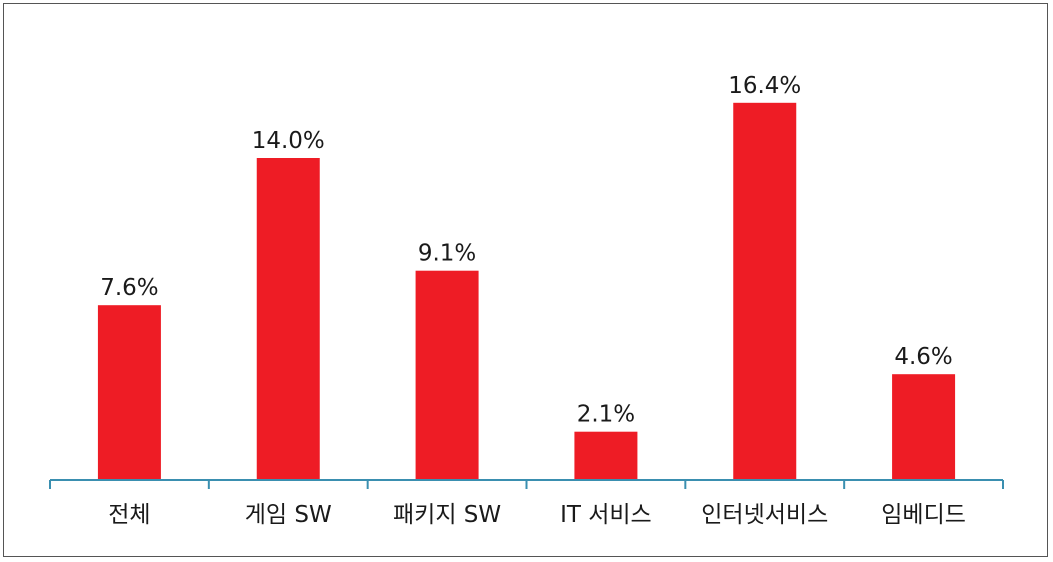 The image size is (1053, 562). I want to click on bar-value-label: 14.0%, so click(288, 141).